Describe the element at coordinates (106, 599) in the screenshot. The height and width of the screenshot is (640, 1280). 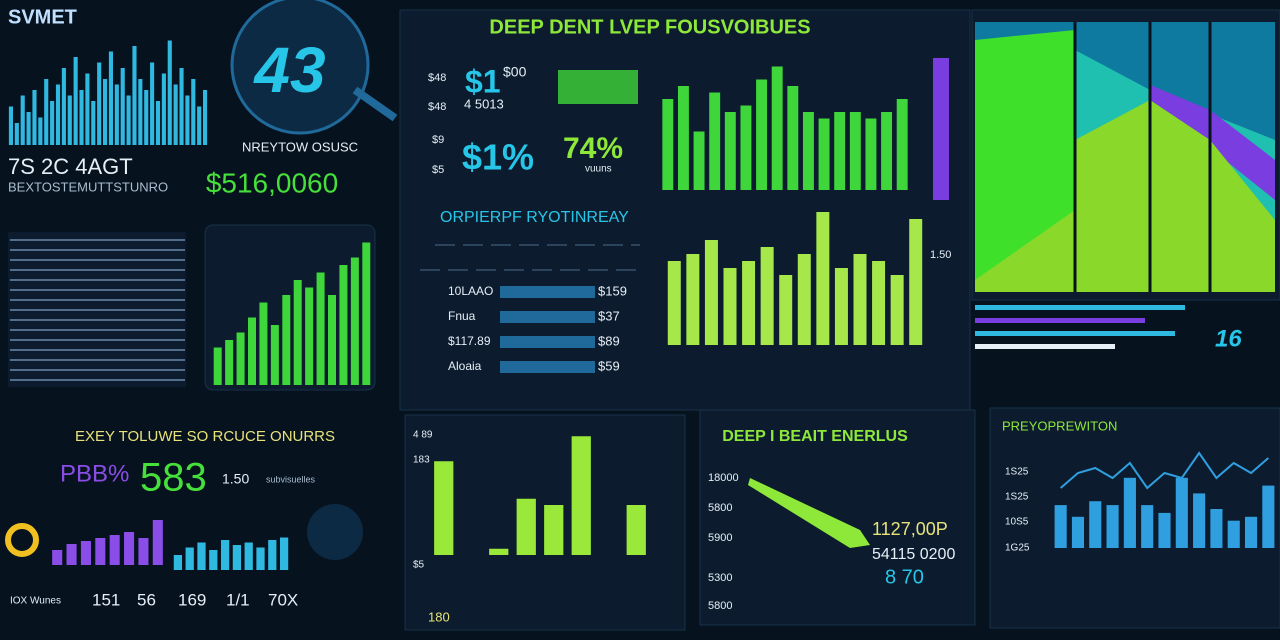
I see `footer-item: 151` at that location.